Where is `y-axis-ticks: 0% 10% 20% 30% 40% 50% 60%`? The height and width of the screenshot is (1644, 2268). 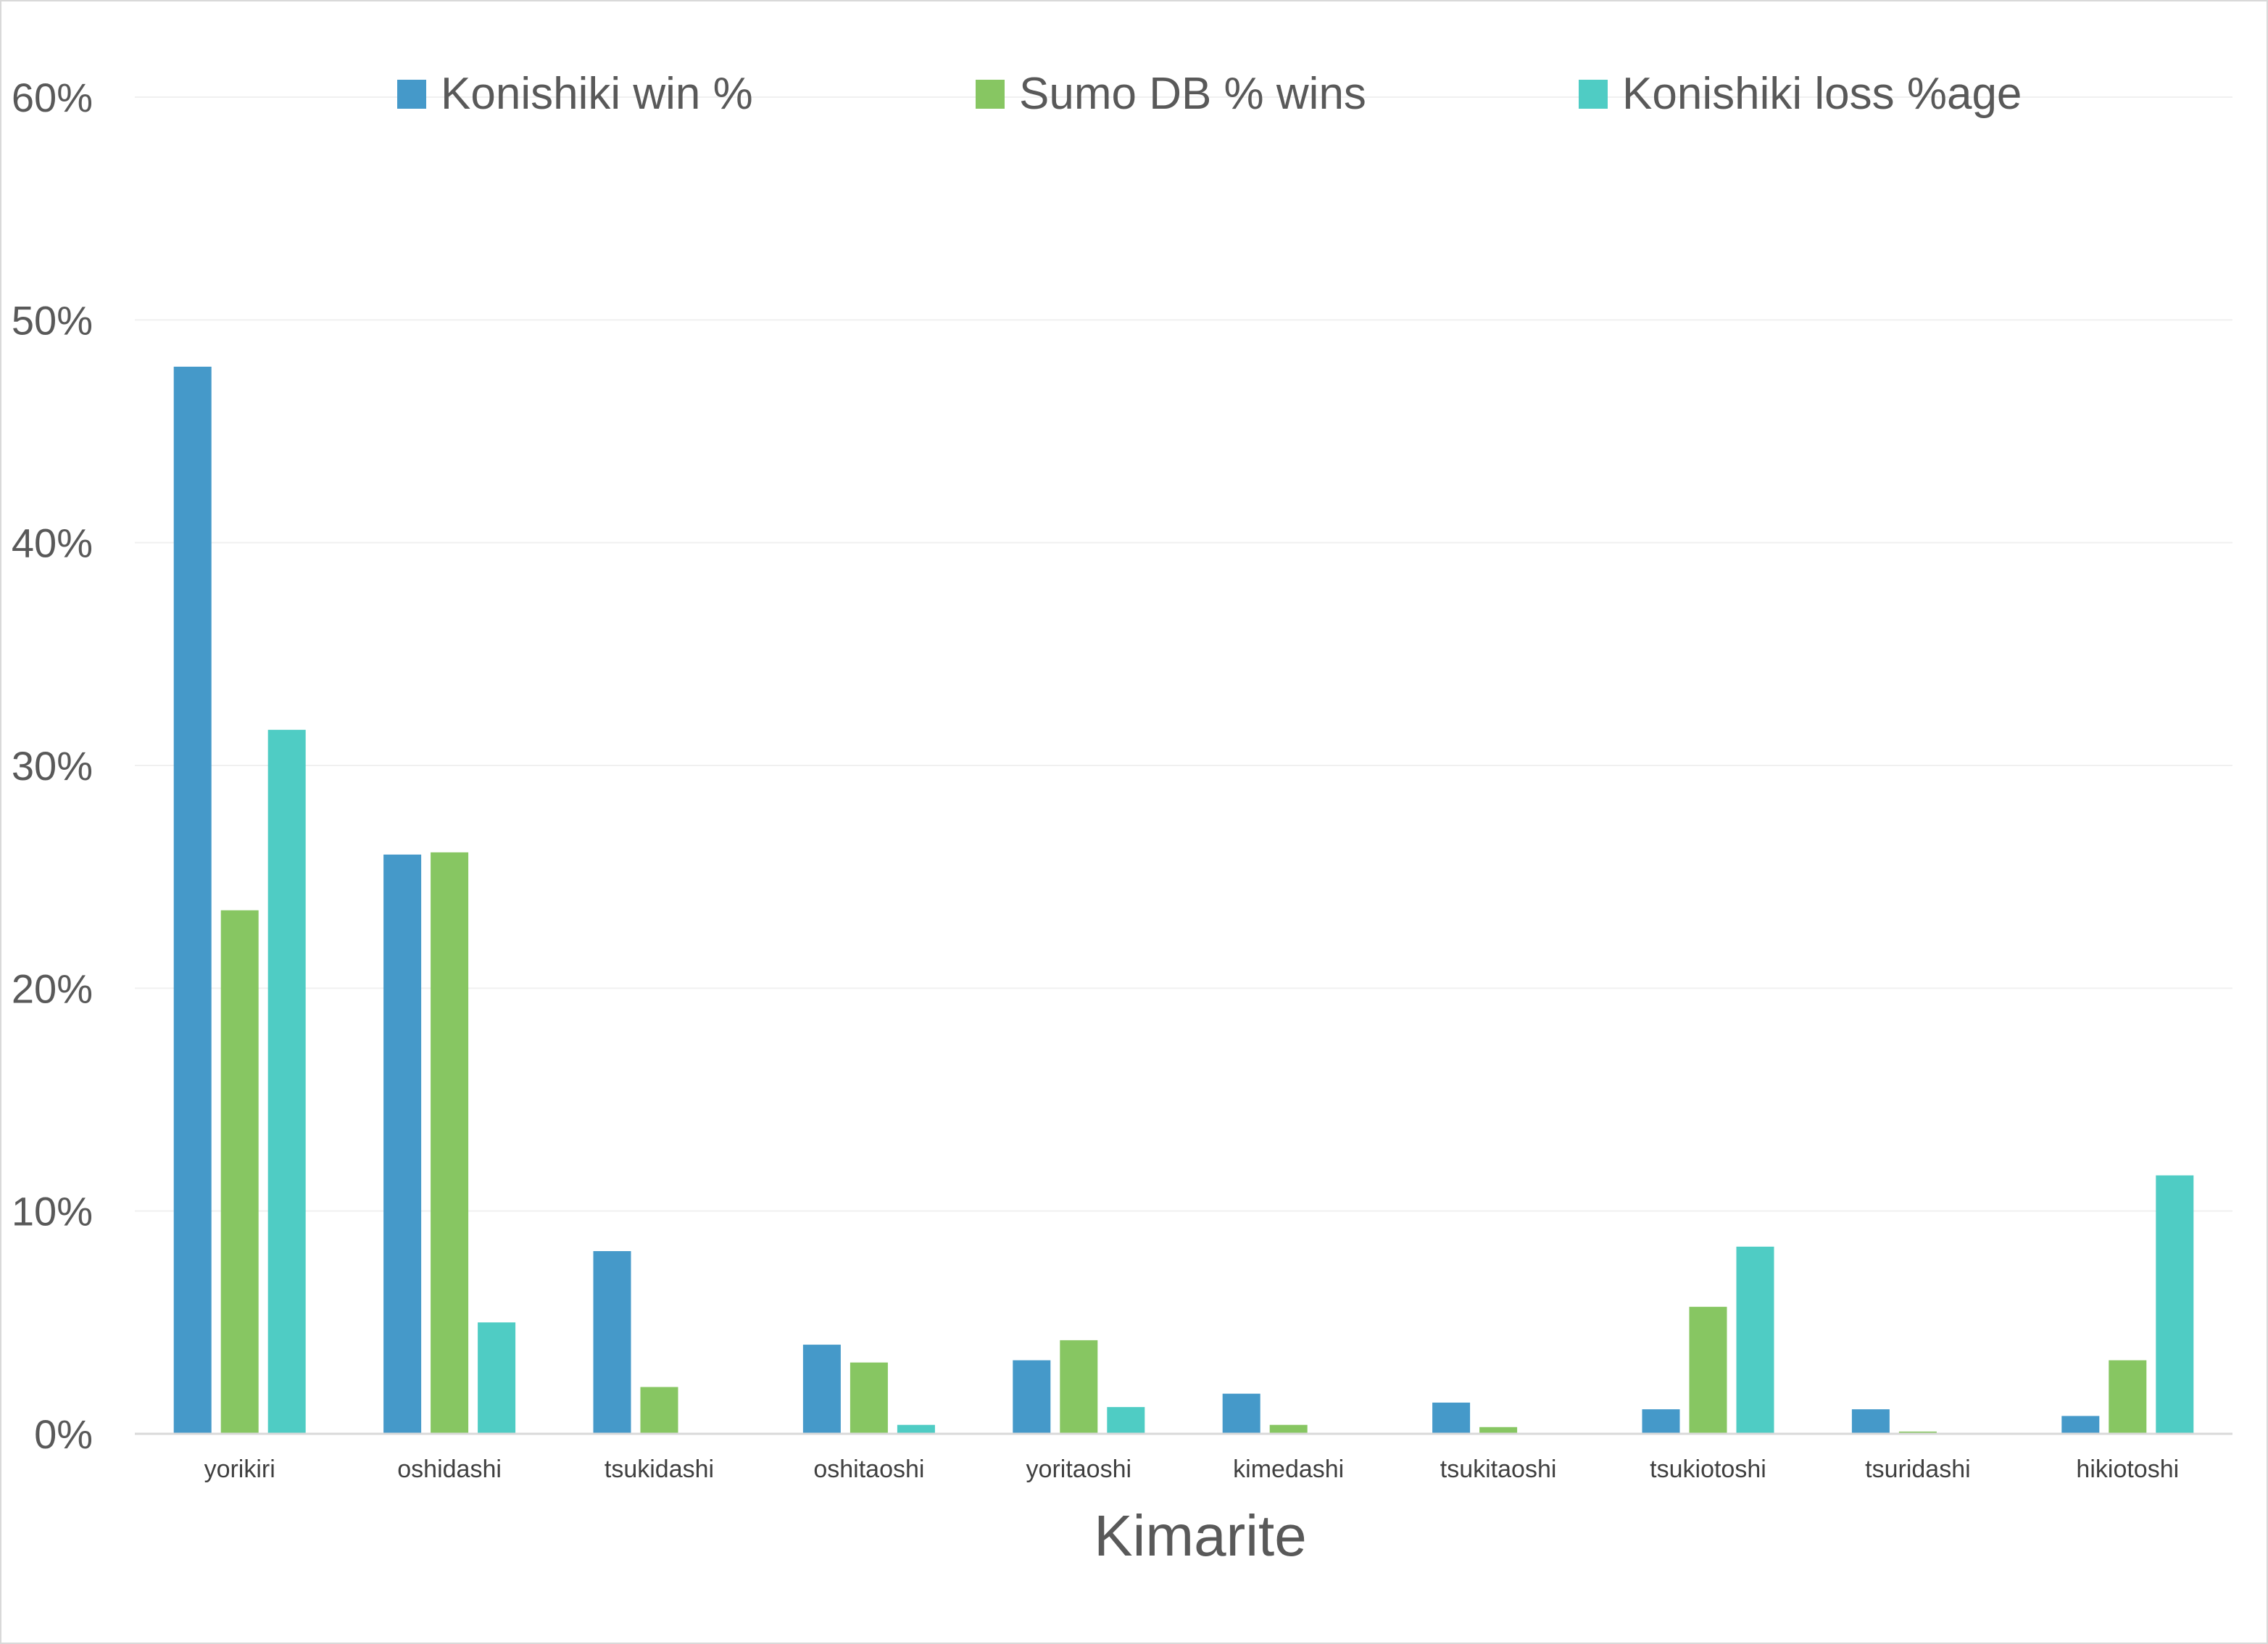 y-axis-ticks: 0% 10% 20% 30% 40% 50% 60% is located at coordinates (52, 766).